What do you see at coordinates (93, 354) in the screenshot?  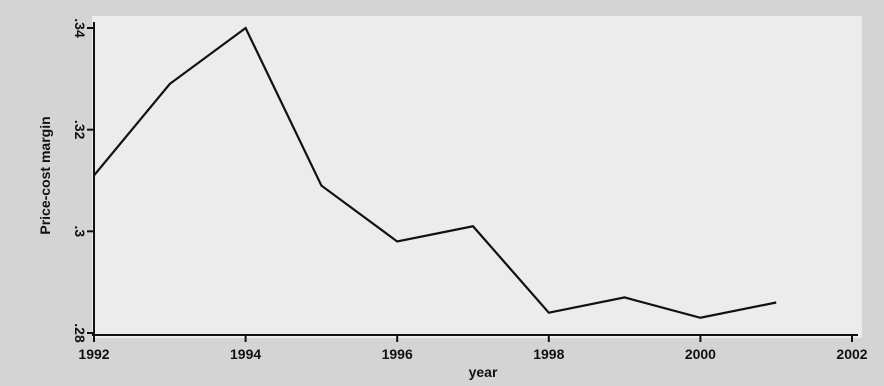 I see `x-tick-label: 1992` at bounding box center [93, 354].